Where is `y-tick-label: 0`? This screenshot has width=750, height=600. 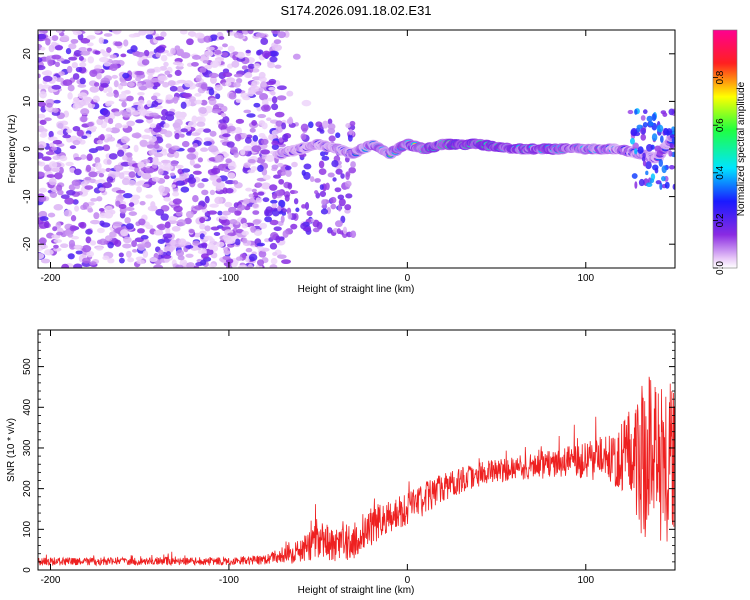 y-tick-label: 0 is located at coordinates (27, 570).